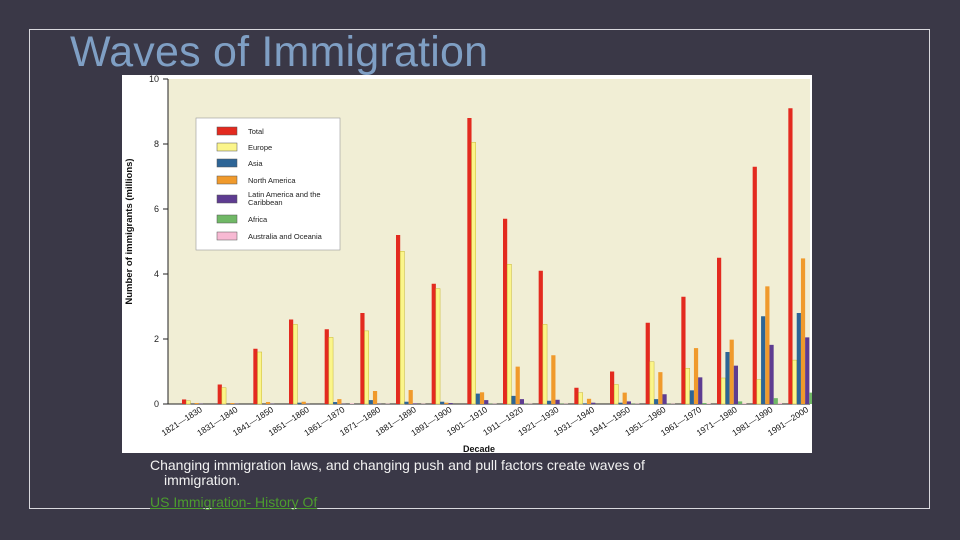 This screenshot has width=960, height=540. What do you see at coordinates (260, 147) in the screenshot?
I see `legend-label: Europe` at bounding box center [260, 147].